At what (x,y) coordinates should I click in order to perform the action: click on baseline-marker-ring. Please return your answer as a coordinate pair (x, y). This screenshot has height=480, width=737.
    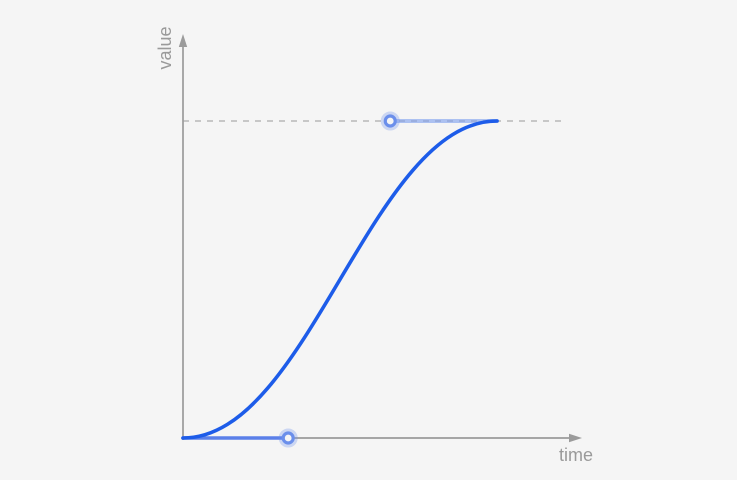
    Looking at the image, I should click on (288, 438).